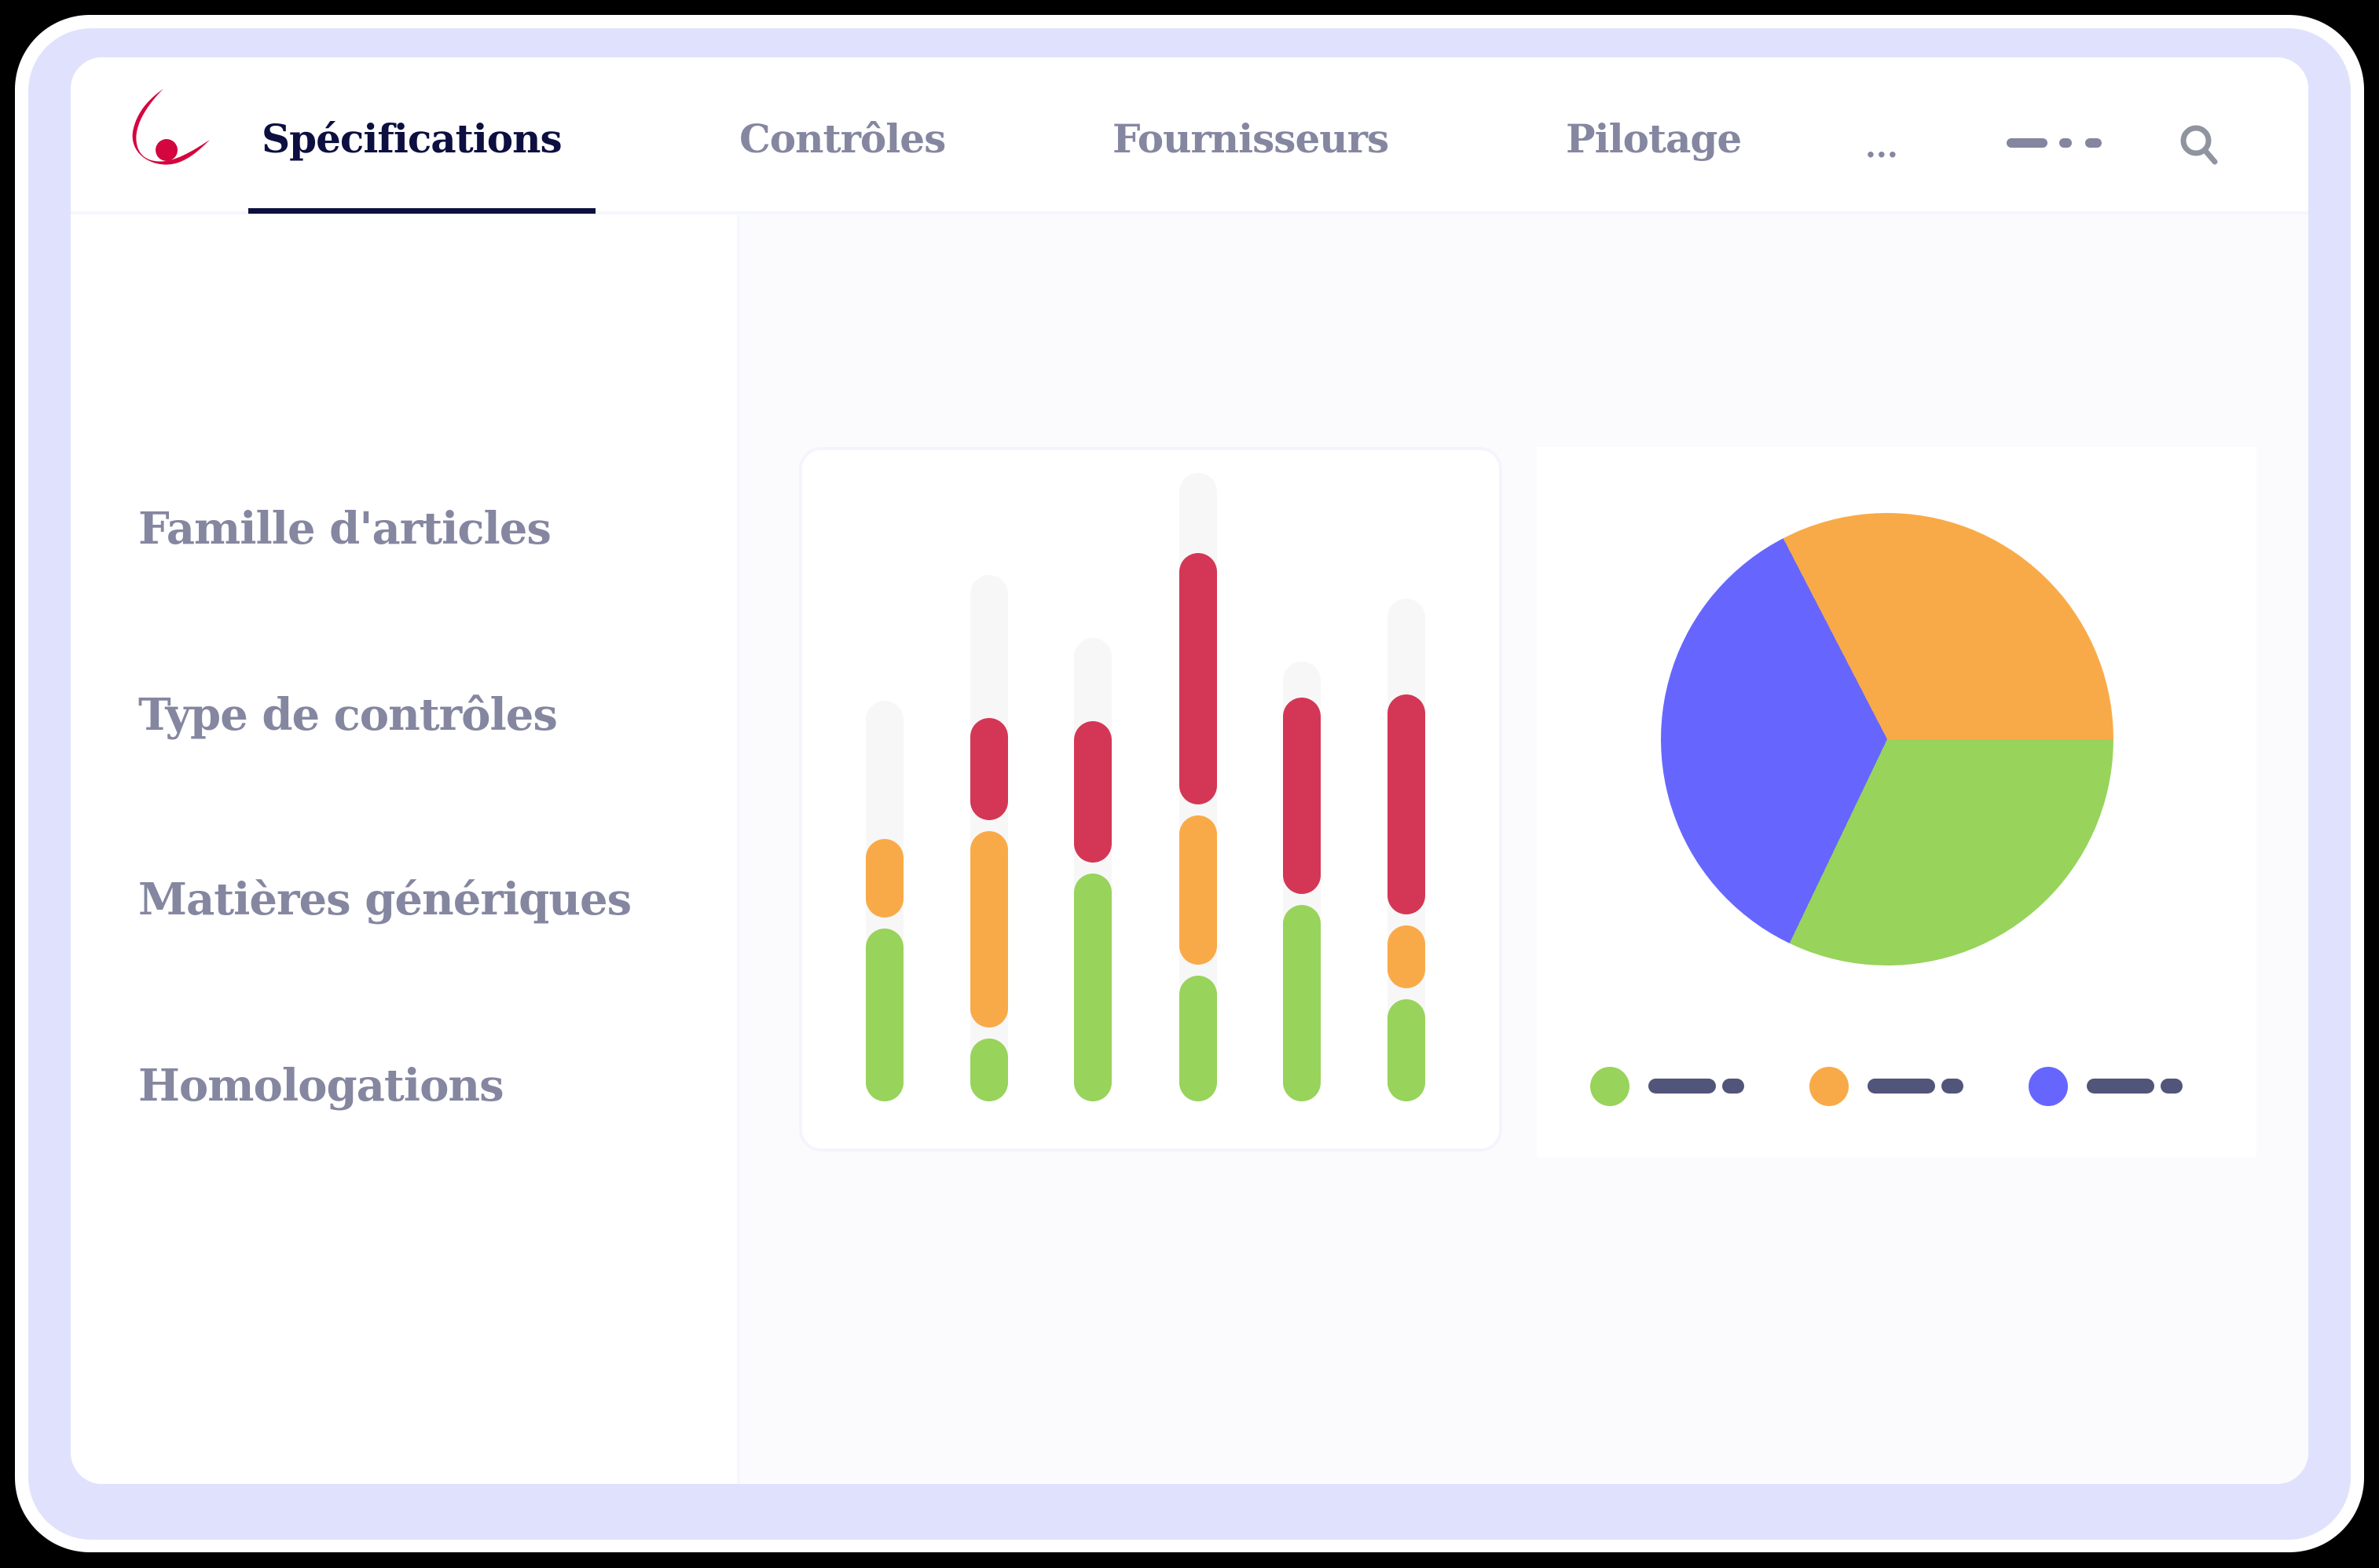 The height and width of the screenshot is (1568, 2379). Describe the element at coordinates (2054, 143) in the screenshot. I see `apps-menu-icon` at that location.